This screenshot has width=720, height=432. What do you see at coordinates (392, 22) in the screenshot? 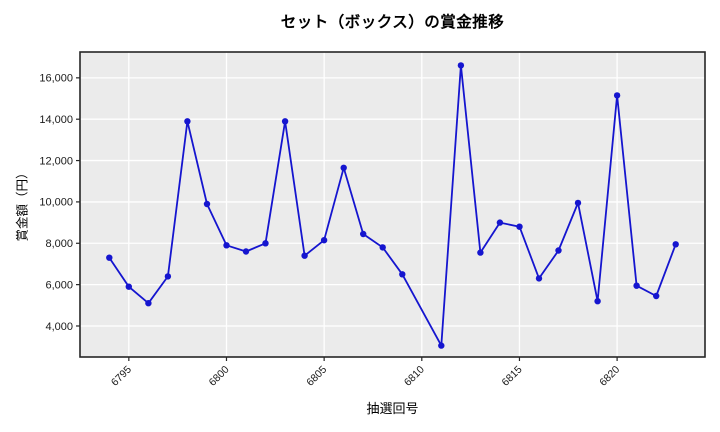
I see `chart-title: セット（ボックス）の賞金推移` at bounding box center [392, 22].